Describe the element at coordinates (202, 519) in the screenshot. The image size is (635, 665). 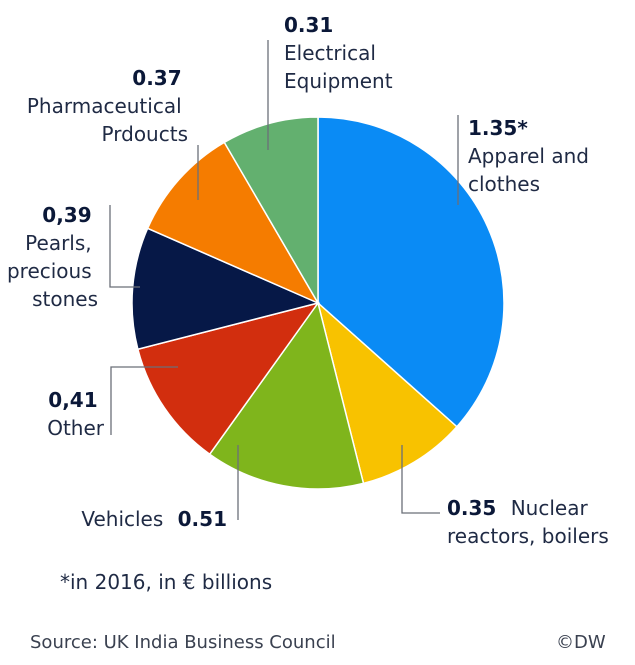
I see `value-vehicles: 0.51` at that location.